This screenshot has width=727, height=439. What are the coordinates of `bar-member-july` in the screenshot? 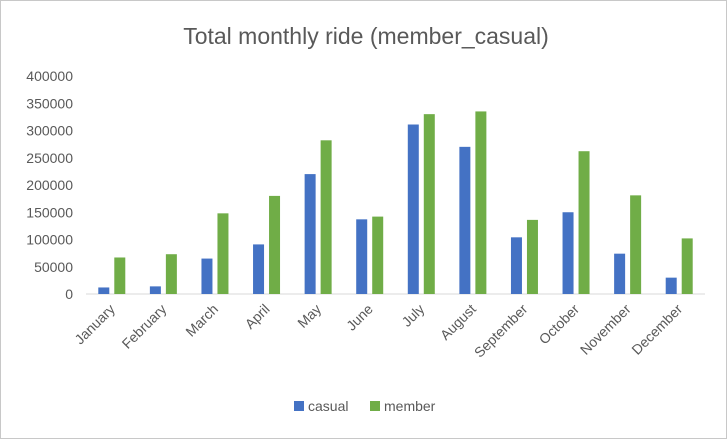 It's located at (429, 204).